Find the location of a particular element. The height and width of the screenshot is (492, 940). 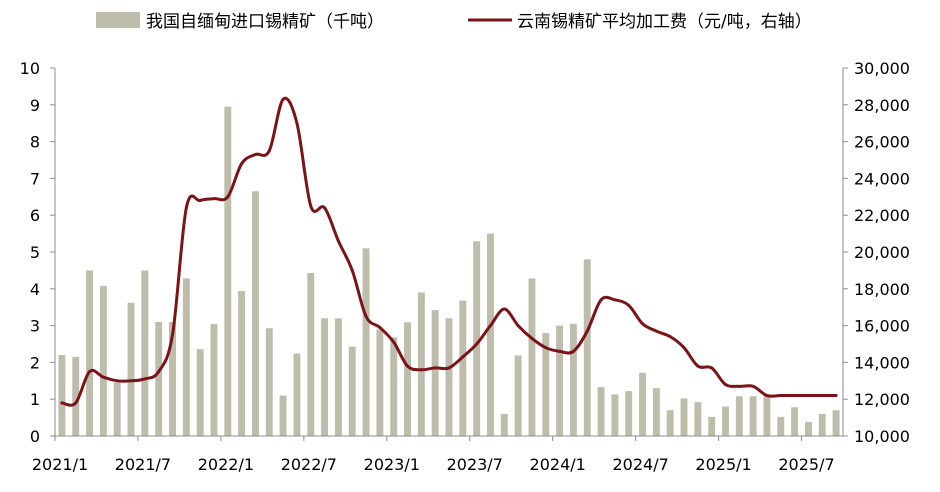

left-tick-label: 1 is located at coordinates (35, 399).